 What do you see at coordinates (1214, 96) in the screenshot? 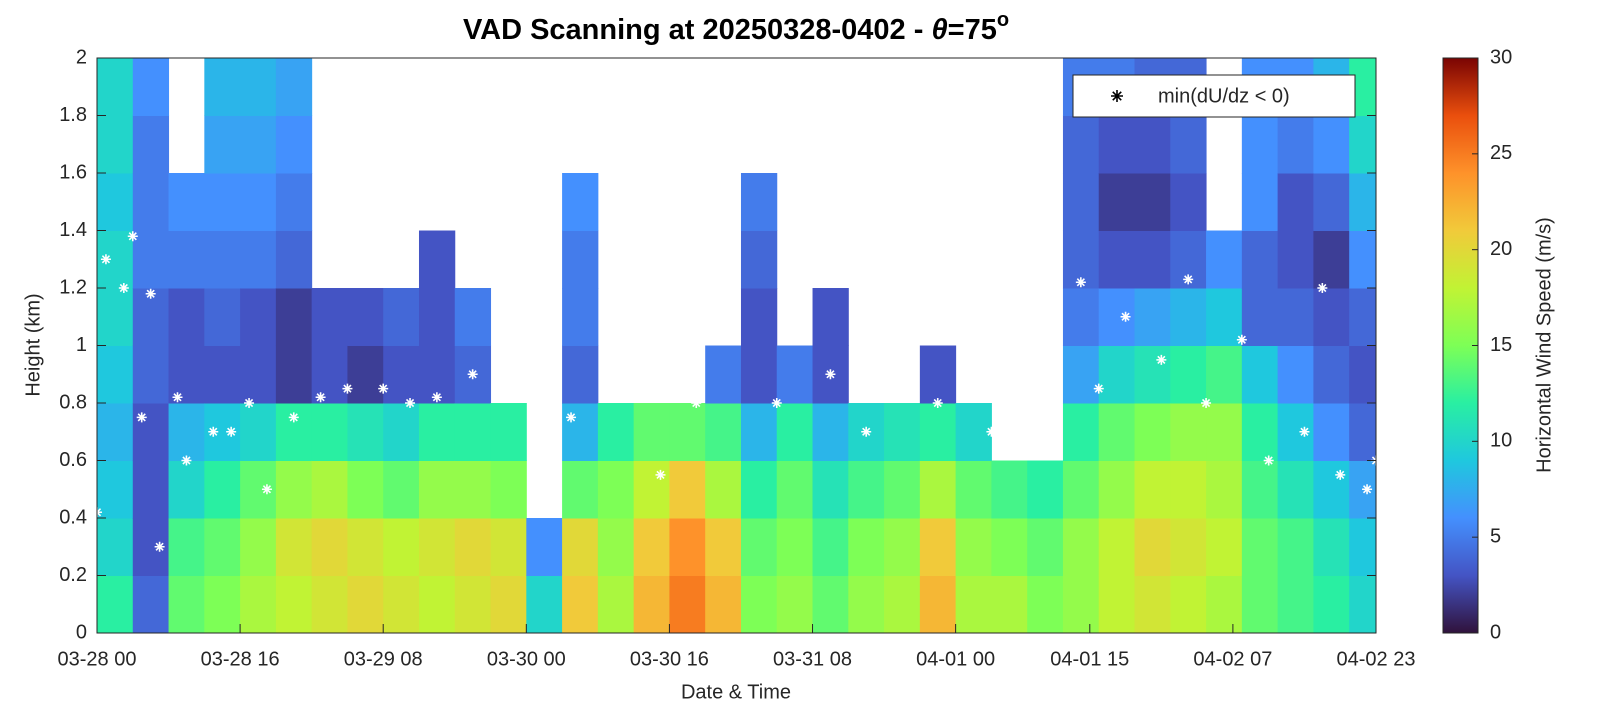
I see `legend-box` at bounding box center [1214, 96].